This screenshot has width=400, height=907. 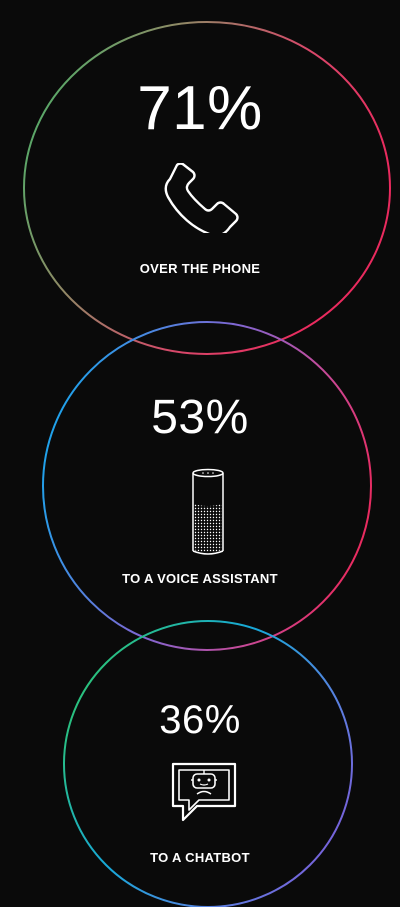 What do you see at coordinates (200, 268) in the screenshot?
I see `stat-label: OVER THE PHONE` at bounding box center [200, 268].